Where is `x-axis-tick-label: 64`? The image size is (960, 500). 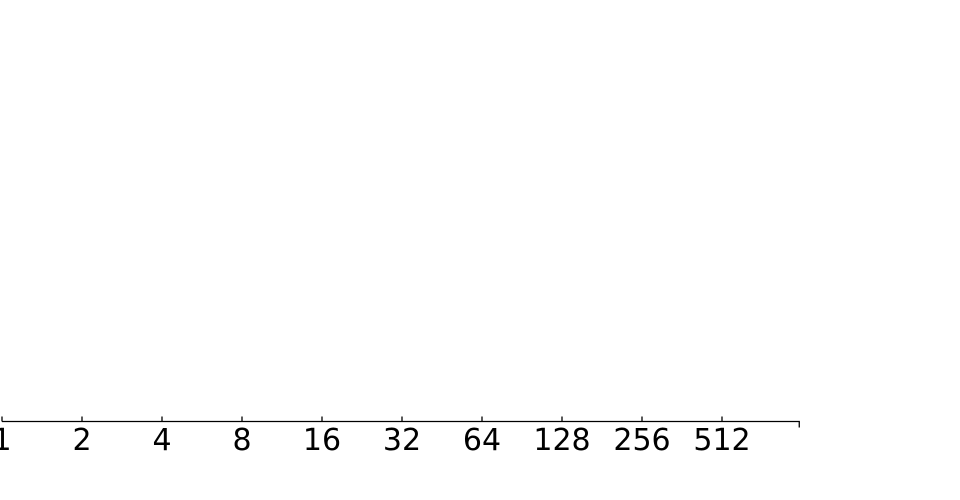
x-axis-tick-label: 64 is located at coordinates (482, 440).